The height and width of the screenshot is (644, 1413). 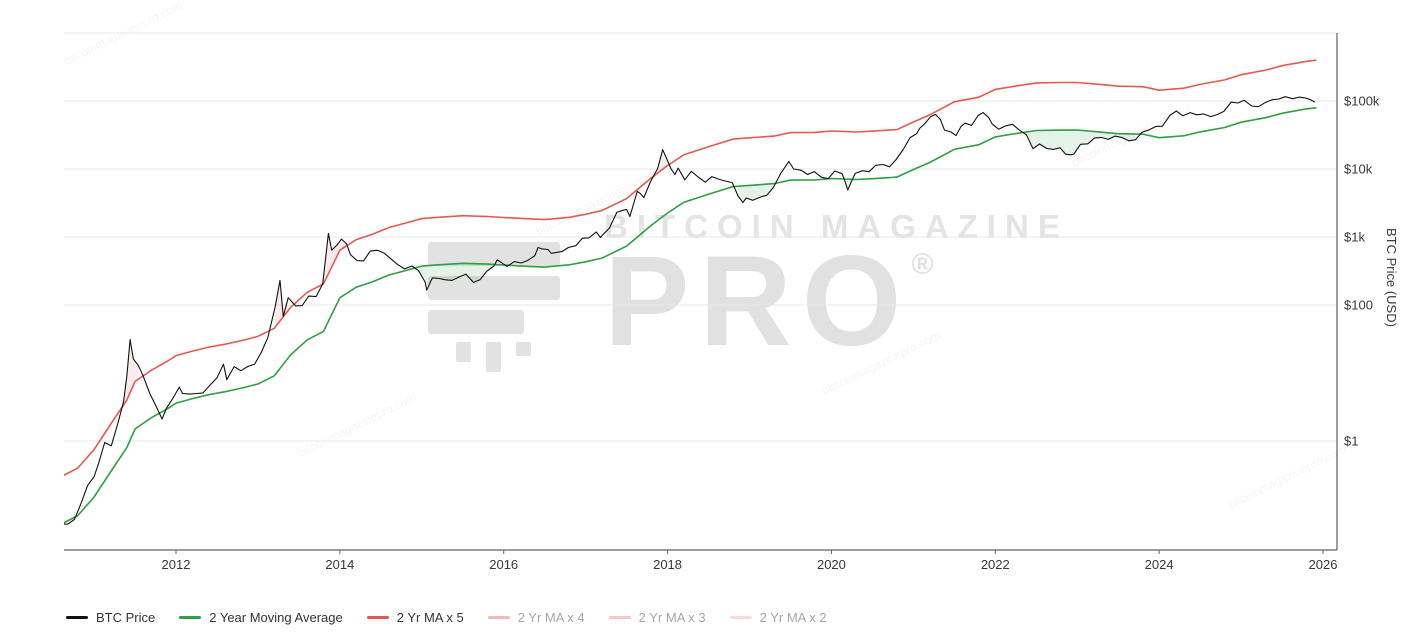 I want to click on legend-item-2yr-ma-x5: 2 Yr MA x 5, so click(x=415, y=617).